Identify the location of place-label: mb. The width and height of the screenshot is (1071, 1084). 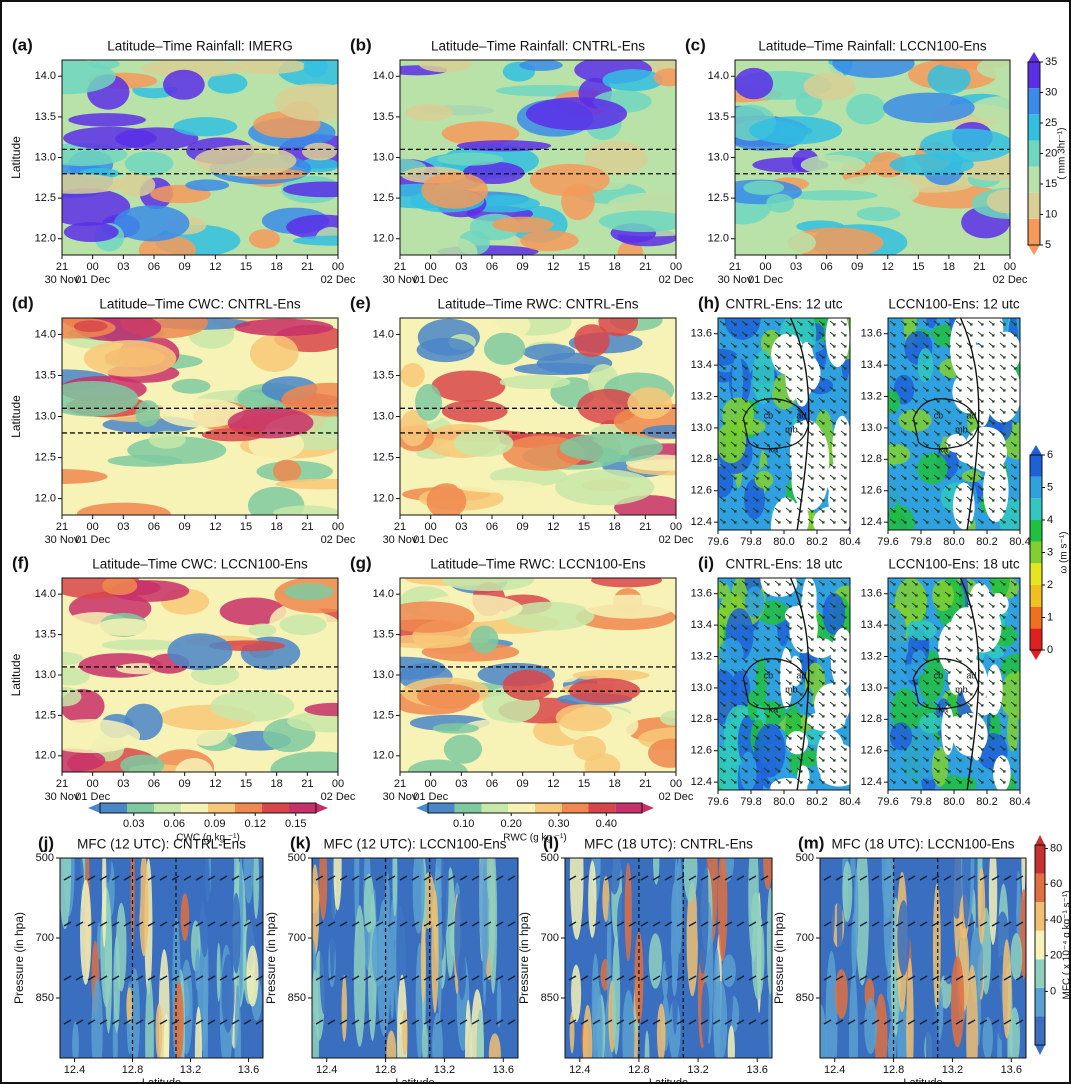
(961, 690).